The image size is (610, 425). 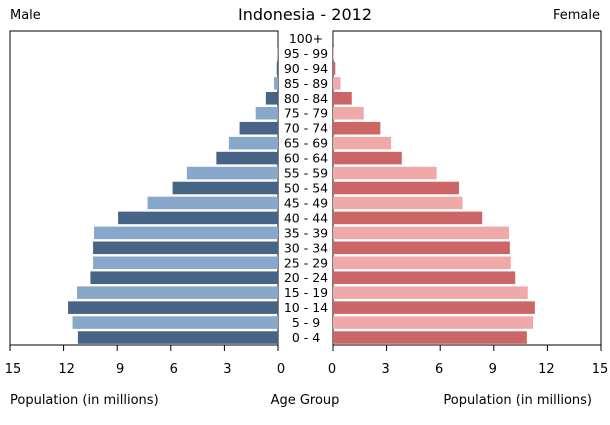 What do you see at coordinates (305, 400) in the screenshot?
I see `x-axis-label-age-group: Age Group` at bounding box center [305, 400].